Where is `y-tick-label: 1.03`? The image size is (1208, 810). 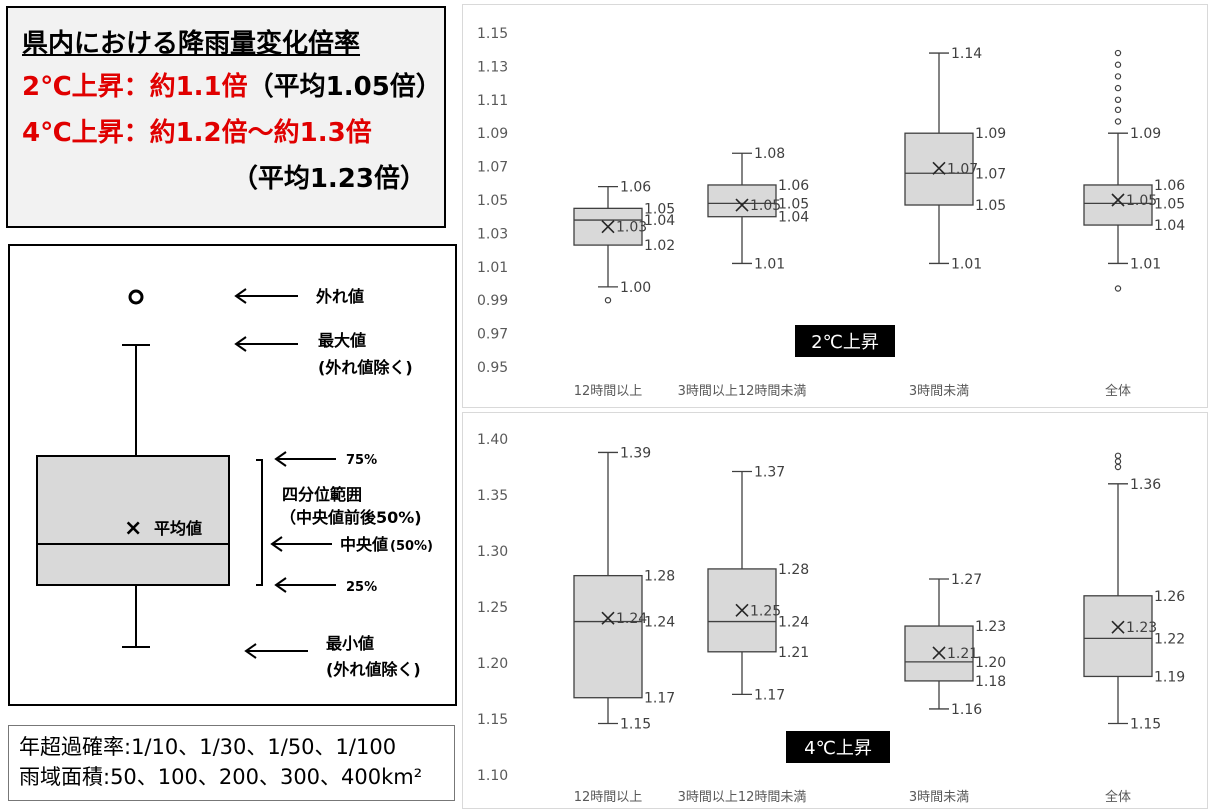
y-tick-label: 1.03 is located at coordinates (492, 234).